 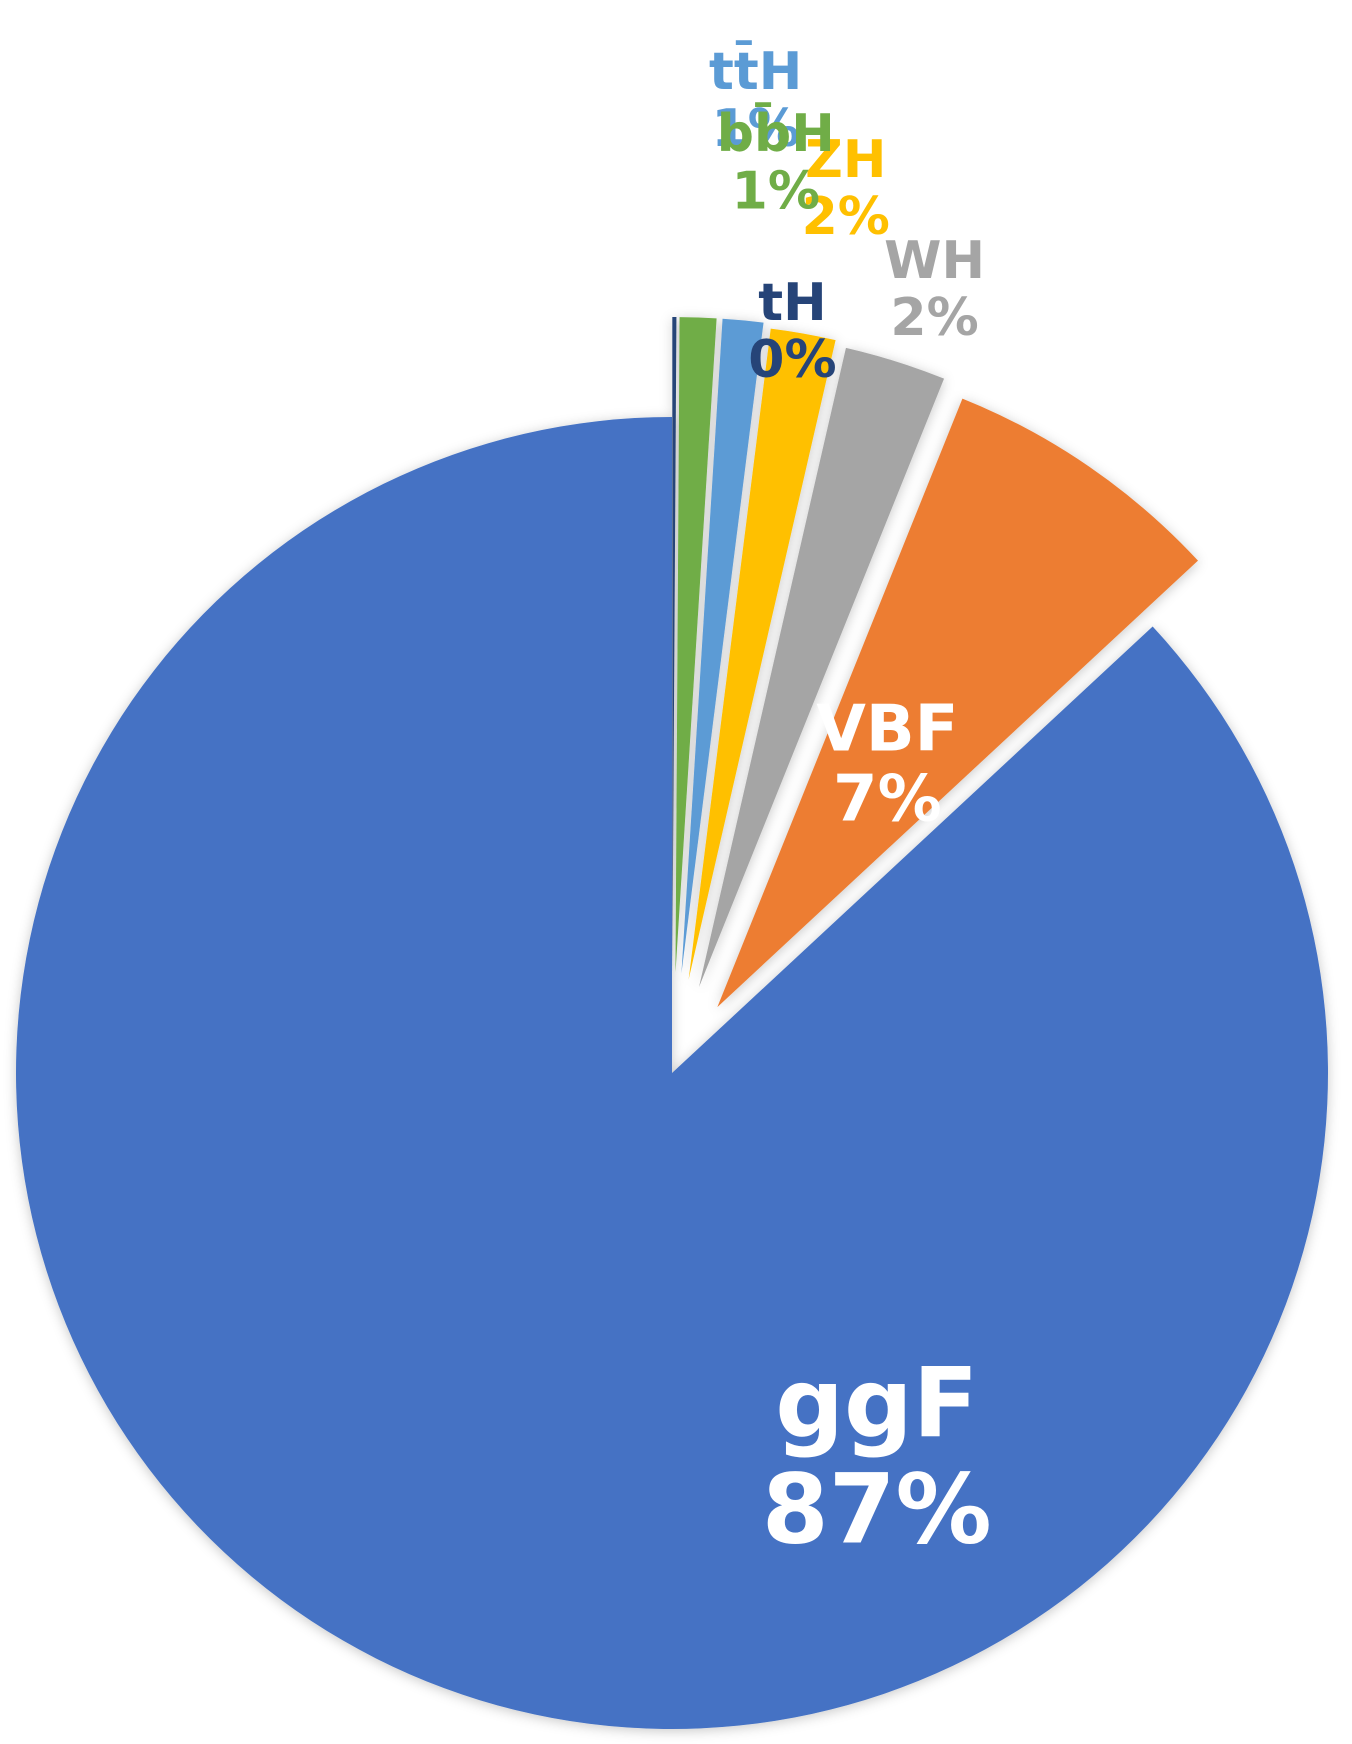 I want to click on pie-label-percent: 87%, so click(x=877, y=1509).